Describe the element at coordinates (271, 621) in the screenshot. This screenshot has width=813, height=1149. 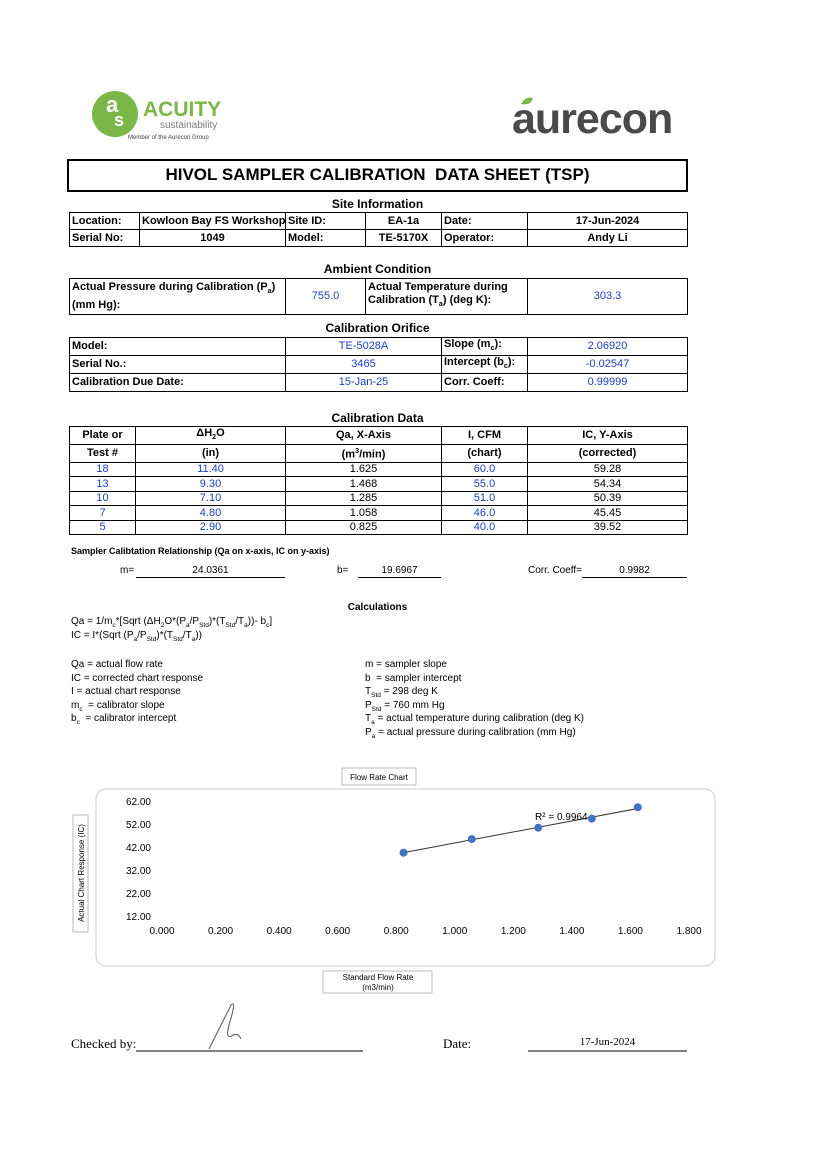
I see `text-part: ]` at that location.